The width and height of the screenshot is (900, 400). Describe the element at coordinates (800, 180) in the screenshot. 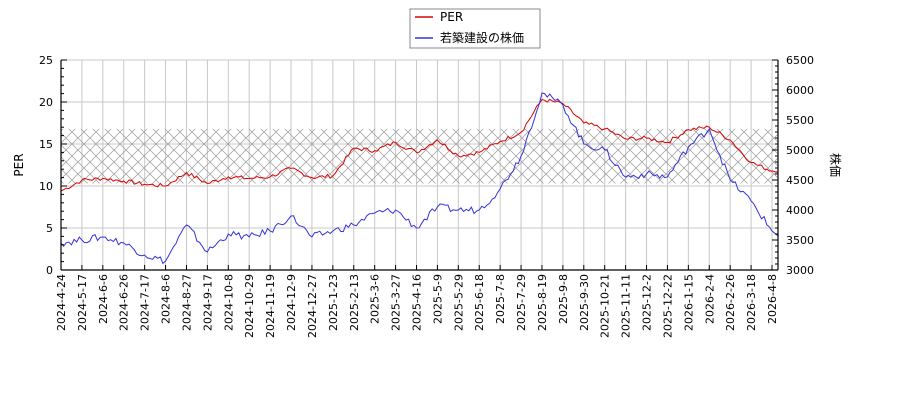

I see `right-tick-label: 4500` at that location.